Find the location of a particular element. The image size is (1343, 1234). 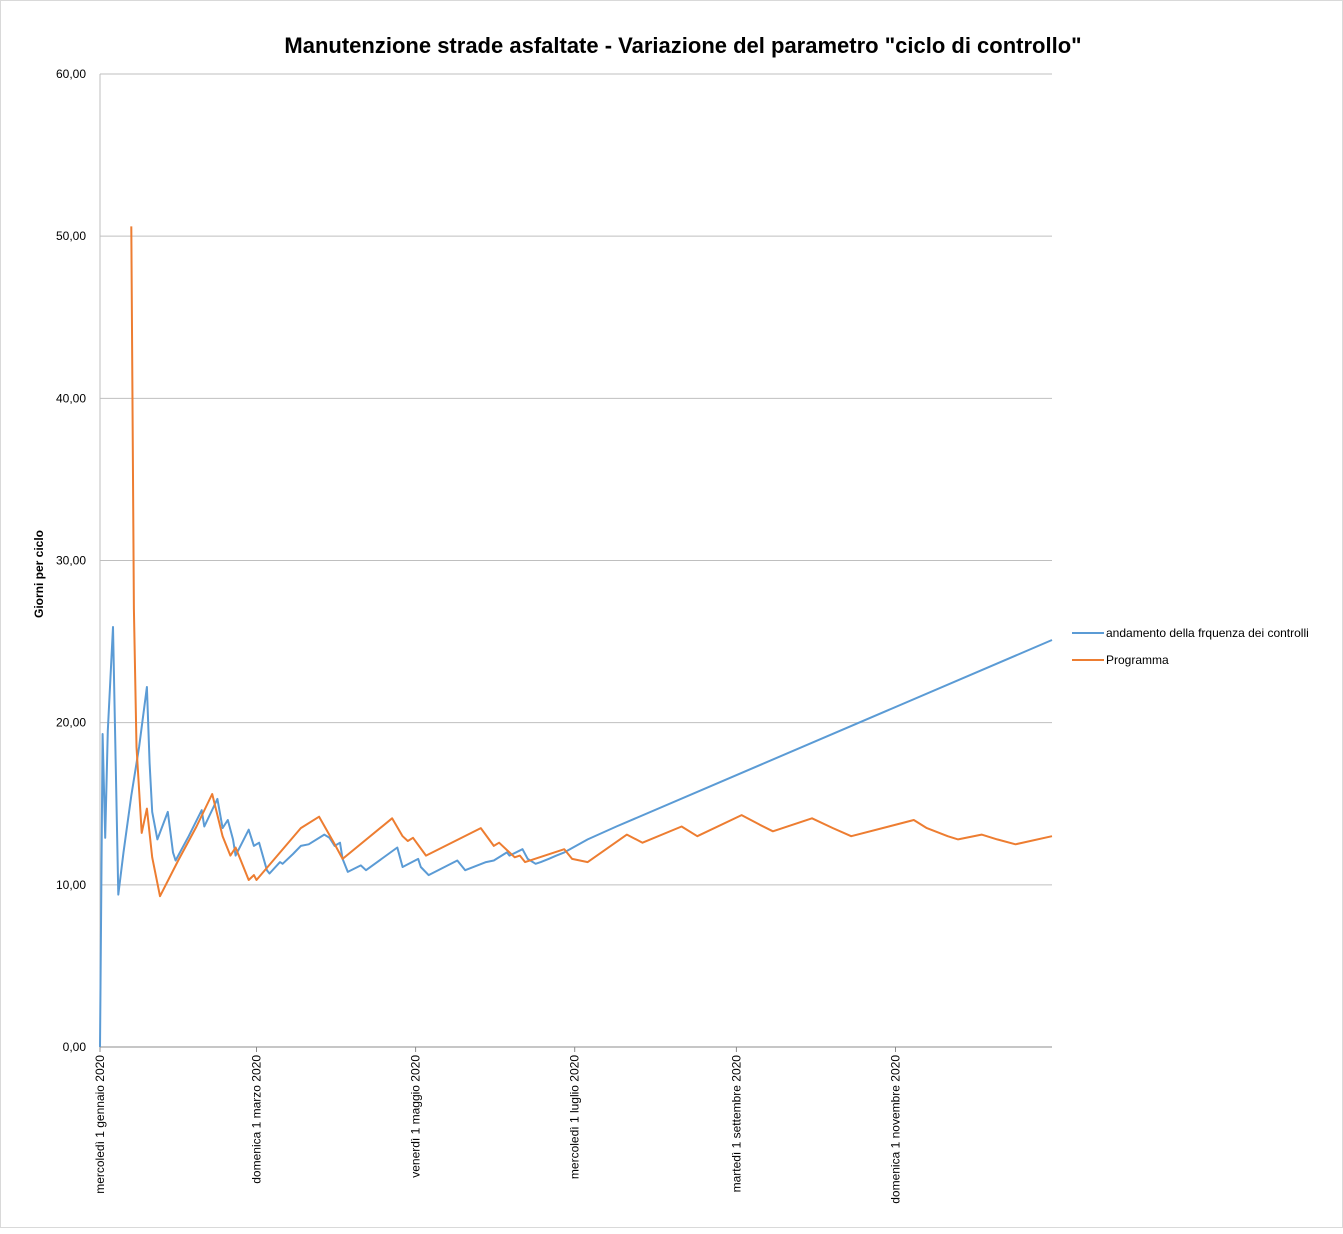

x-tick-label: venerdì 1 maggio 2020 is located at coordinates (416, 1116).